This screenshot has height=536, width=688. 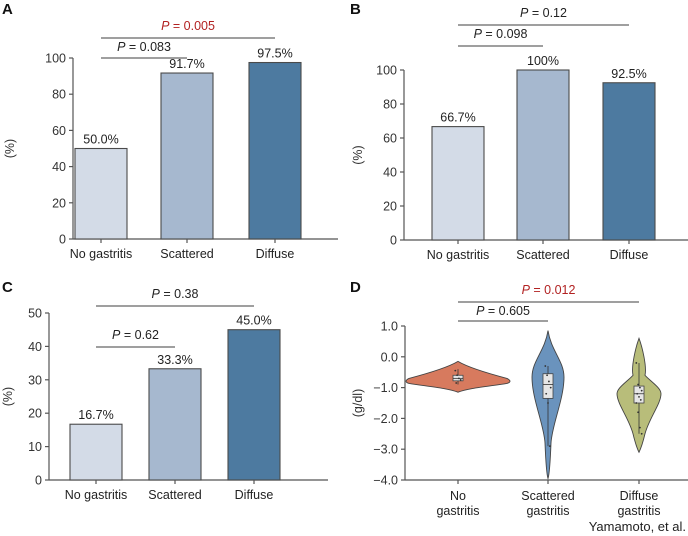 I want to click on y-tick-label: −3.0, so click(x=385, y=450).